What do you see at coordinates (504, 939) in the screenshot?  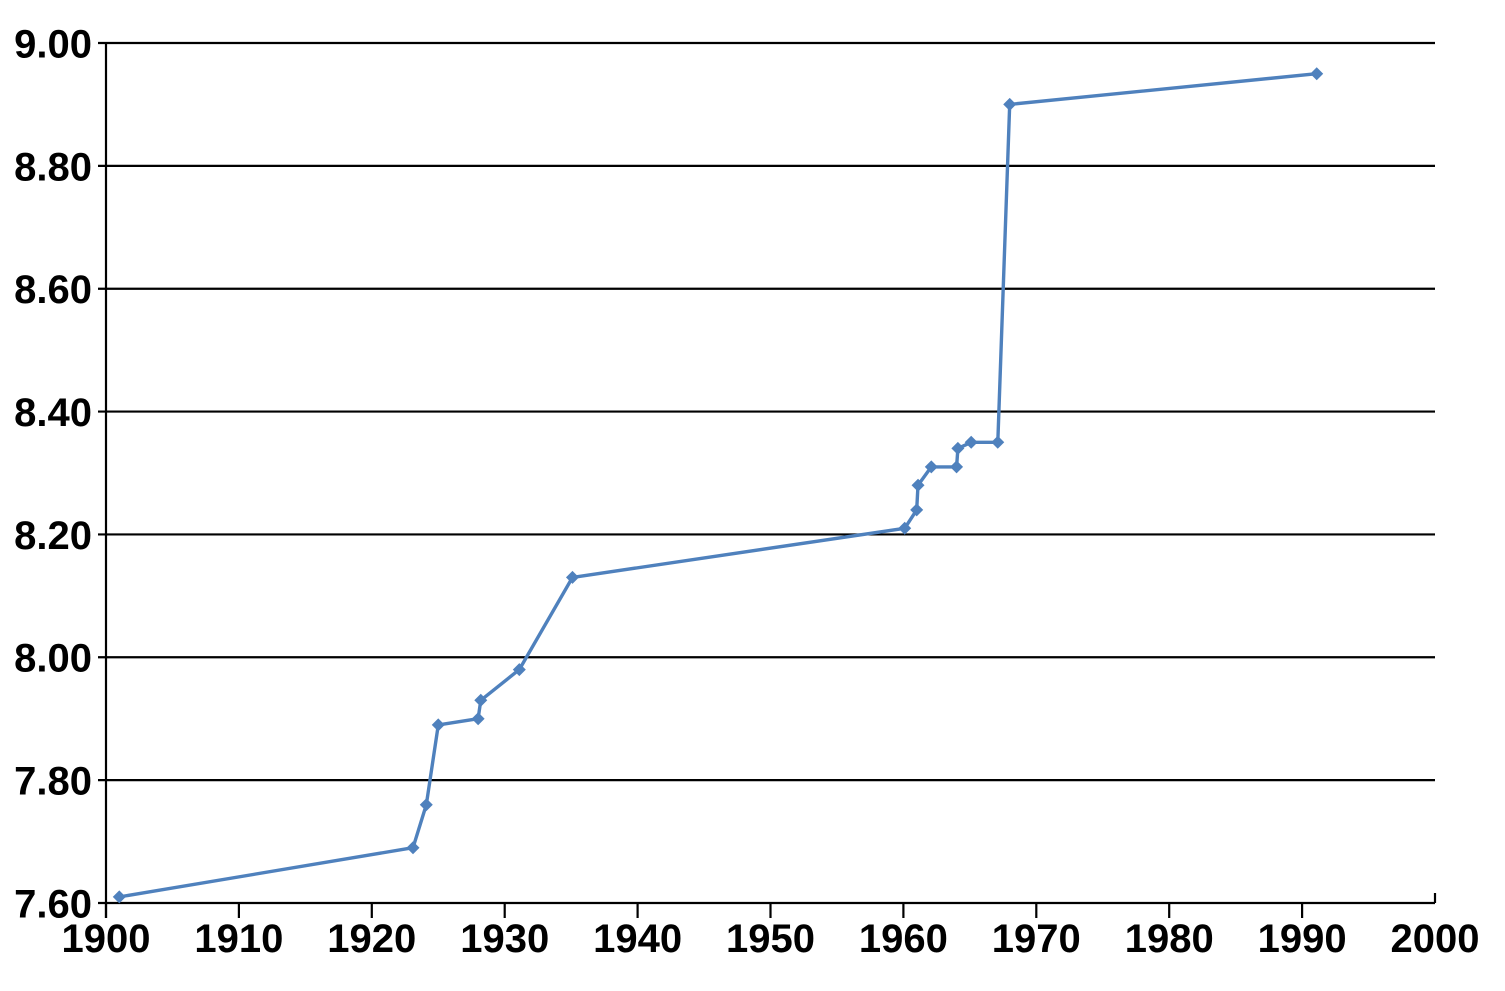 I see `x-axis-tick-label: 1930` at bounding box center [504, 939].